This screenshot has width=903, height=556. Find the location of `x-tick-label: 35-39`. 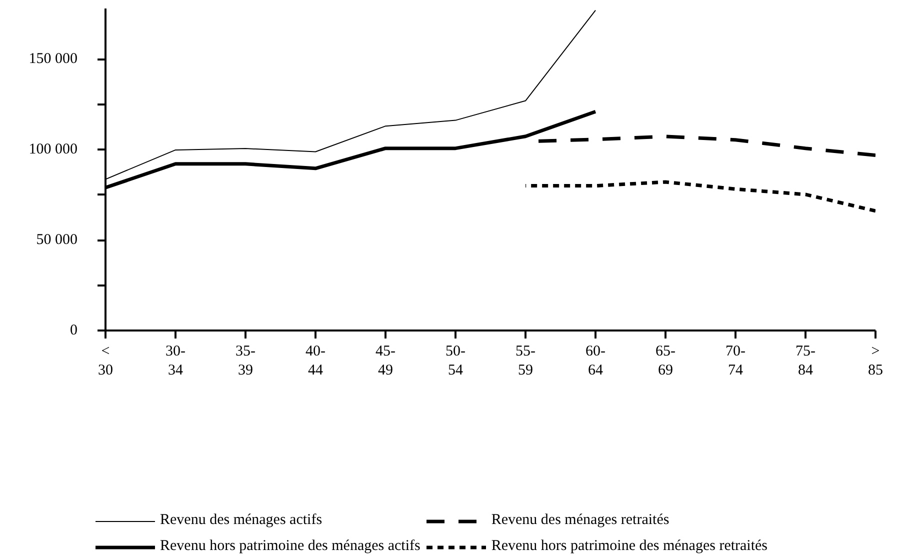

x-tick-label: 35-39 is located at coordinates (246, 361).